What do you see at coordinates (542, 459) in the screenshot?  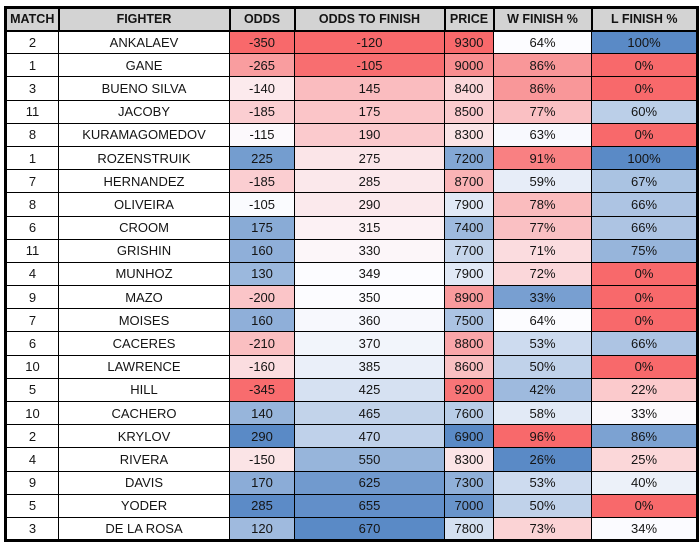 I see `cell-w_finish: 26%` at bounding box center [542, 459].